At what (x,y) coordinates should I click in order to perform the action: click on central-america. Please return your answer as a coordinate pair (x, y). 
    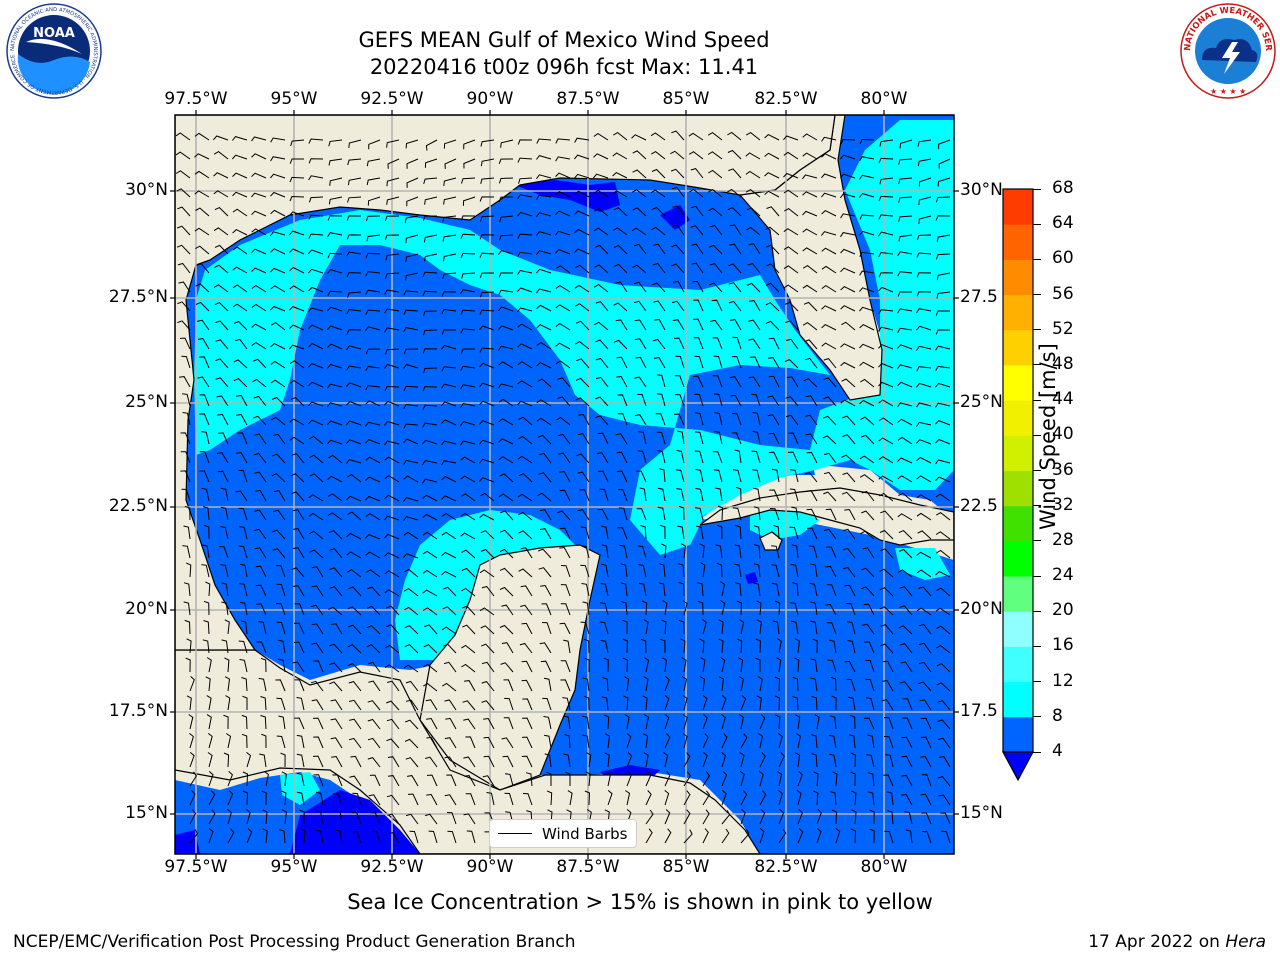
    Looking at the image, I should click on (468, 751).